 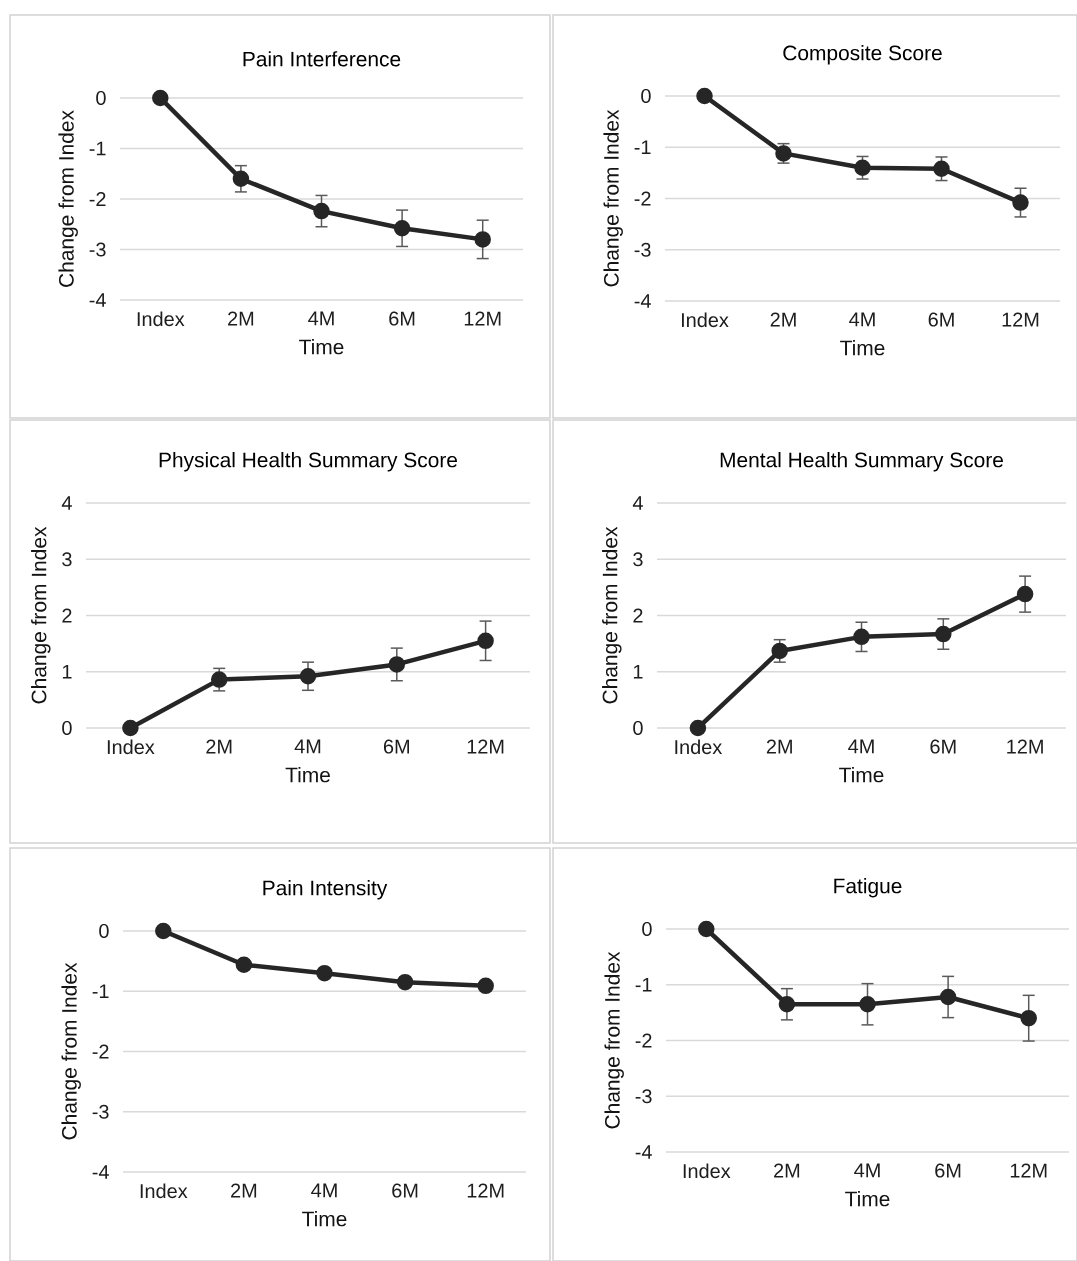 What do you see at coordinates (868, 888) in the screenshot?
I see `chart-title: Fatigue` at bounding box center [868, 888].